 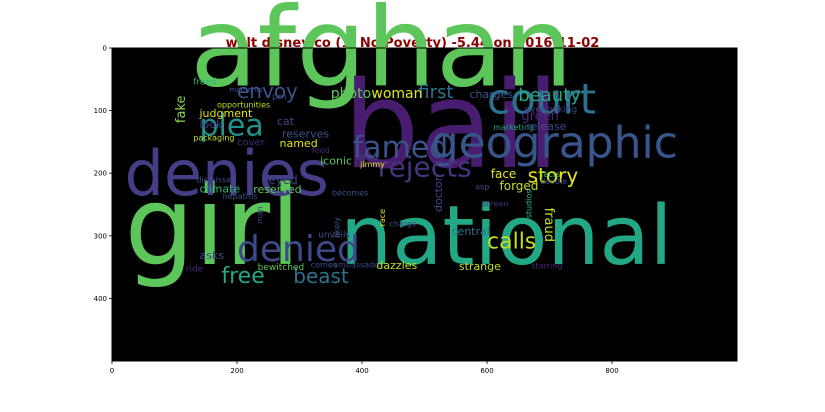 What do you see at coordinates (212, 124) in the screenshot?
I see `word-look: look` at bounding box center [212, 124].